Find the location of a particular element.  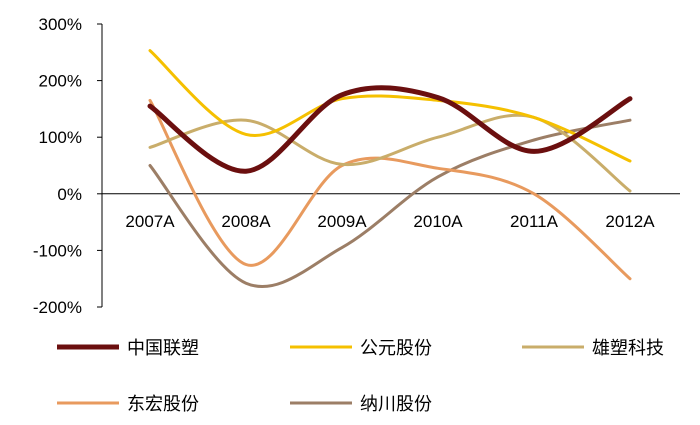

y-tick-label: -100% is located at coordinates (57, 250).